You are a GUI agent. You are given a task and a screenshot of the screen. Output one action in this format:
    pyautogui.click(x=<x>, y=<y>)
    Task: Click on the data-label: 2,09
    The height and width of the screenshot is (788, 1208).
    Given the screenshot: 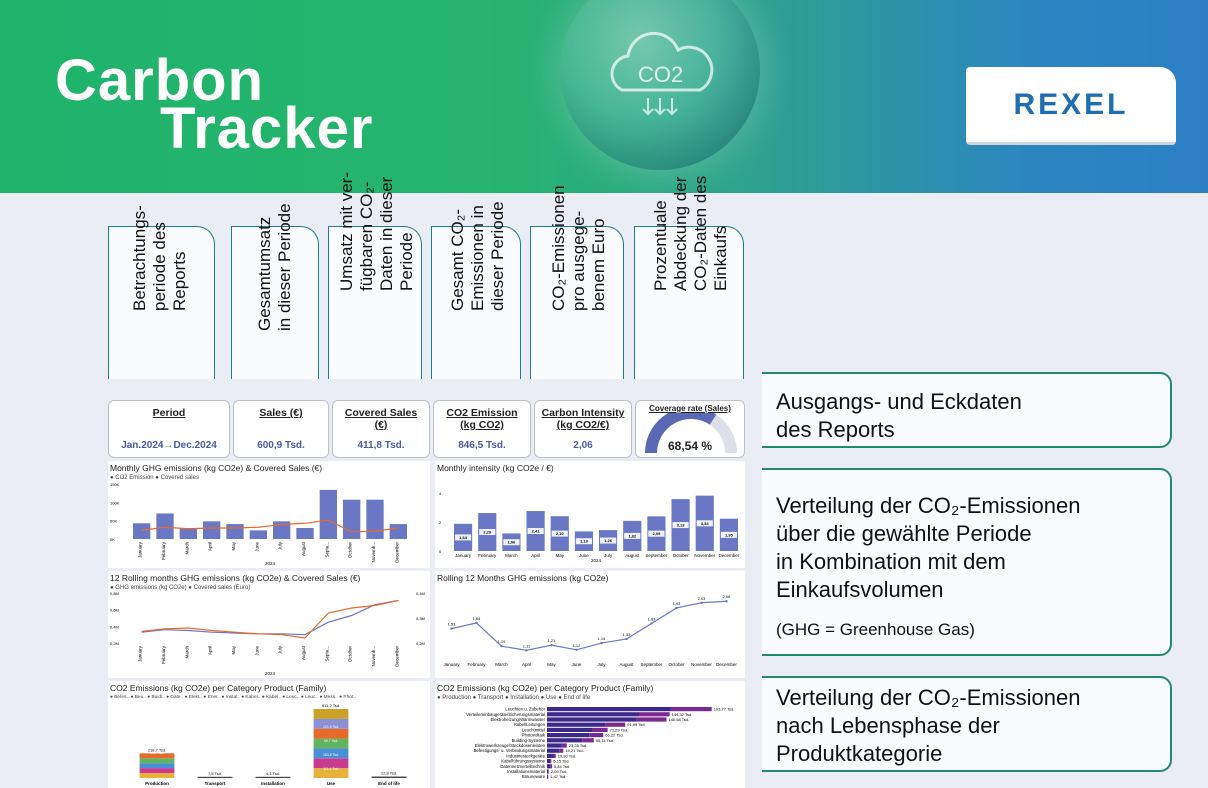 What is the action you would take?
    pyautogui.click(x=657, y=533)
    